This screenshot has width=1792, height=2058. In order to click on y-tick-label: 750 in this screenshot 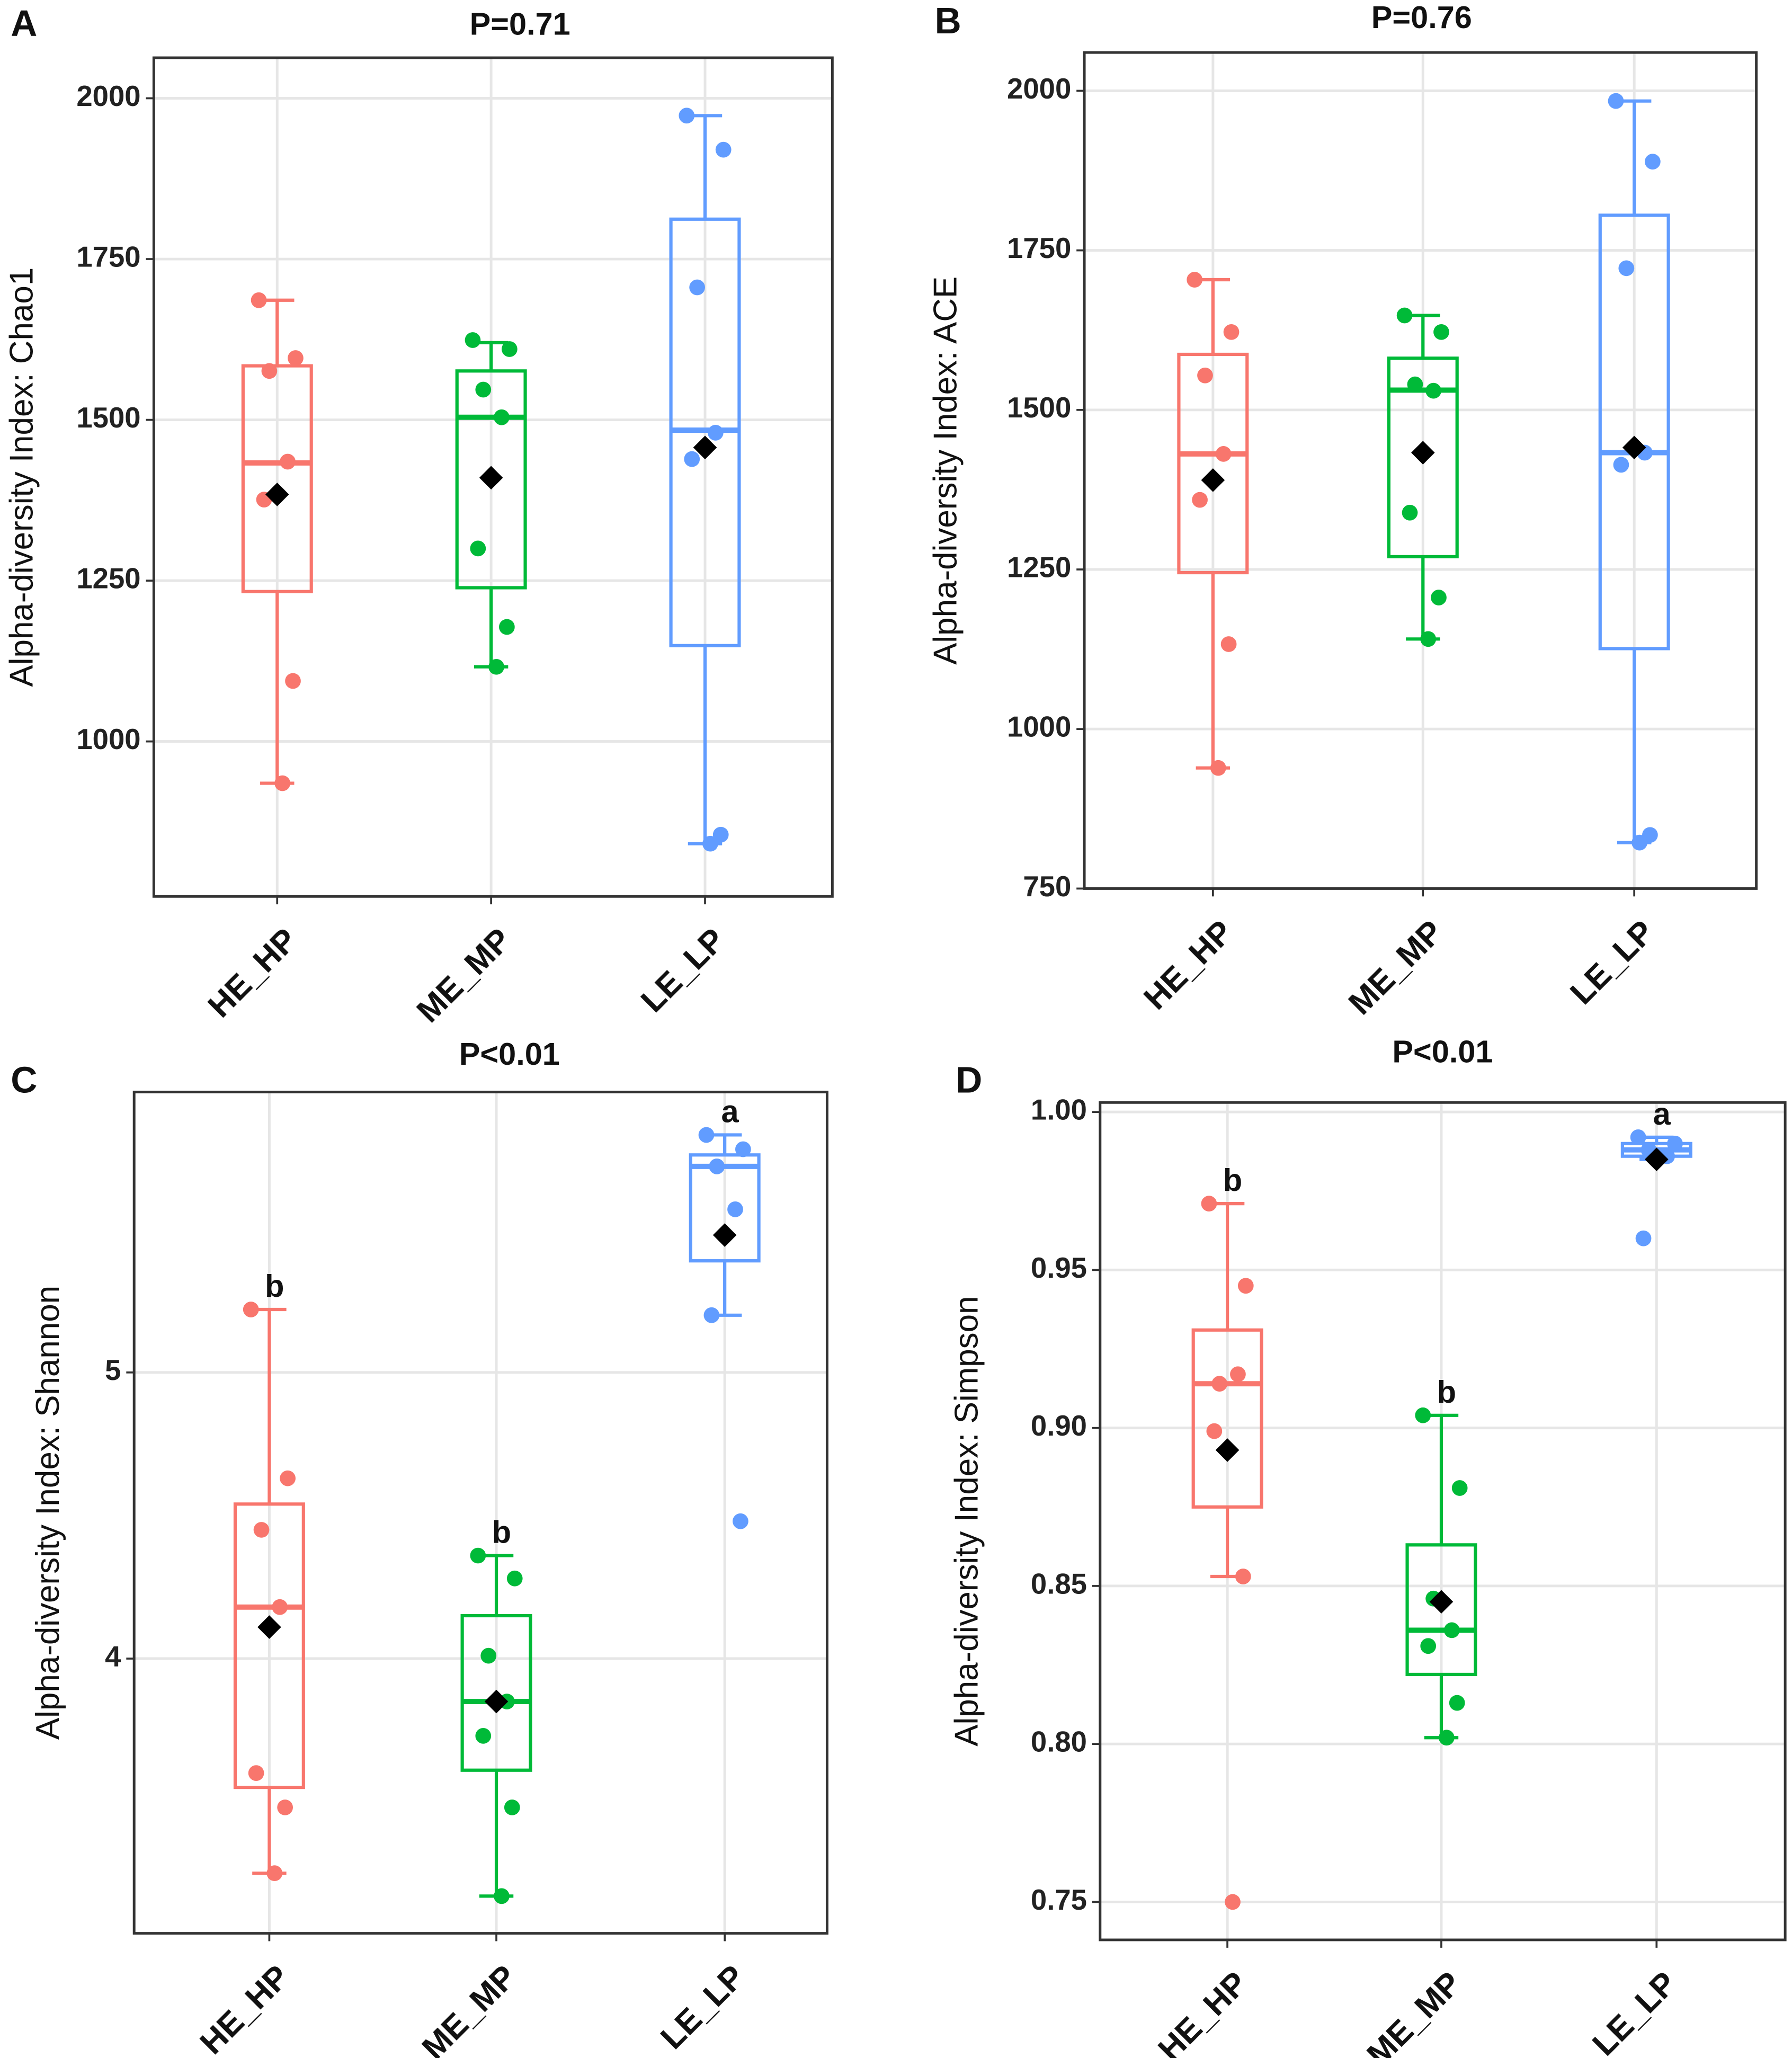, I will do `click(1047, 886)`.